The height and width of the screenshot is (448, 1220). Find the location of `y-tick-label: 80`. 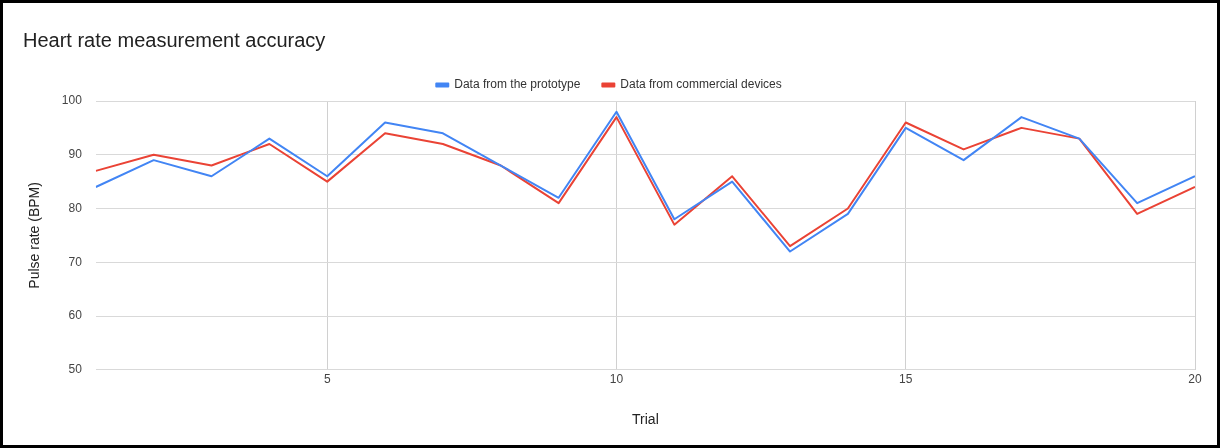

y-tick-label: 80 is located at coordinates (75, 207).